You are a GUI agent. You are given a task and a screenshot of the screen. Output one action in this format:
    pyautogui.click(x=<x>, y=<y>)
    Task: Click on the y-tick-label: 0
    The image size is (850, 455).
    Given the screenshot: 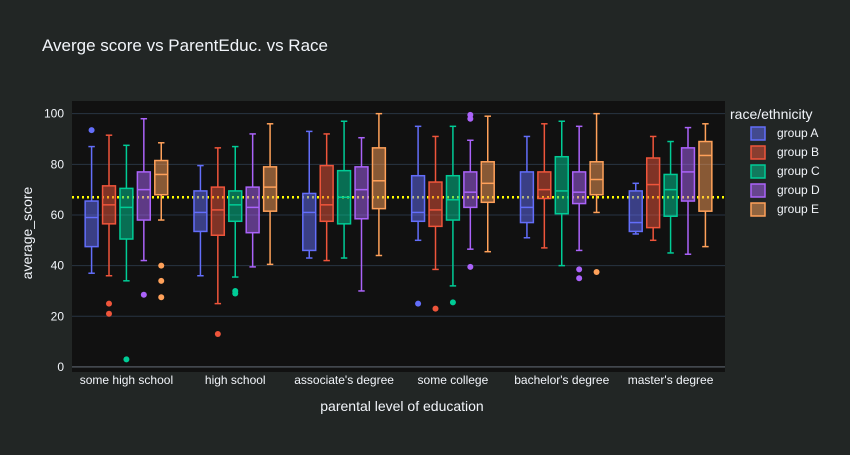 What is the action you would take?
    pyautogui.click(x=60, y=367)
    